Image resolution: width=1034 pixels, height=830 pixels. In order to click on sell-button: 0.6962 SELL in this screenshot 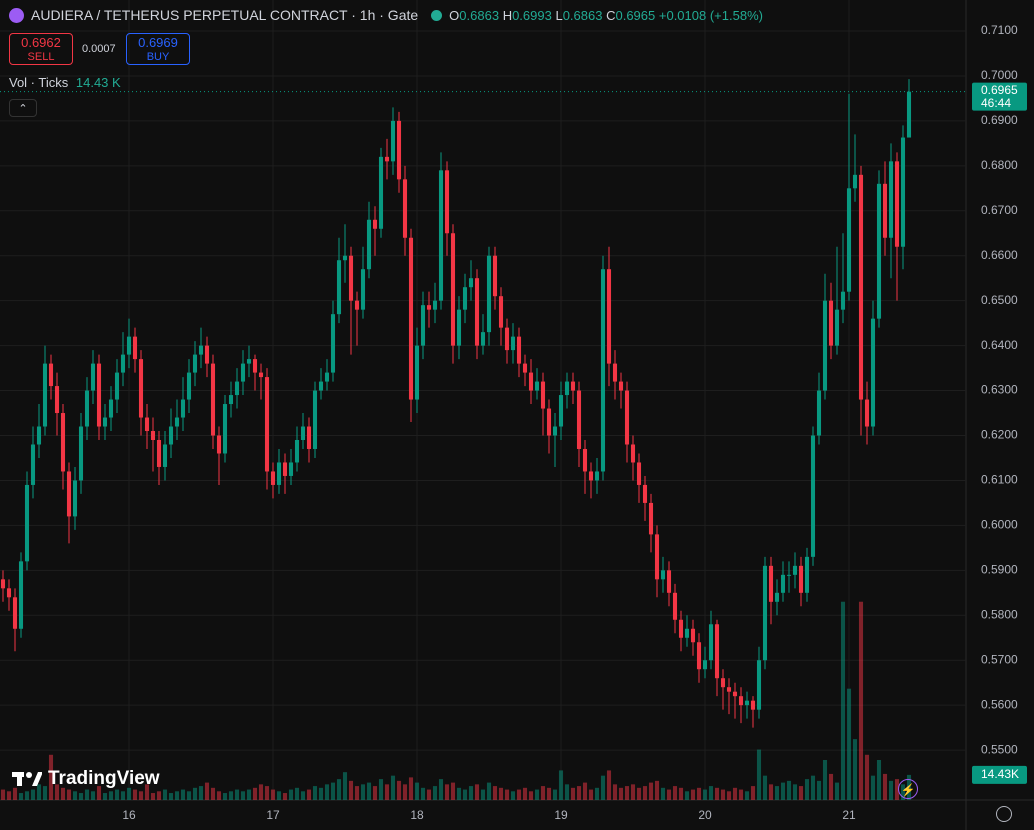, I will do `click(41, 49)`.